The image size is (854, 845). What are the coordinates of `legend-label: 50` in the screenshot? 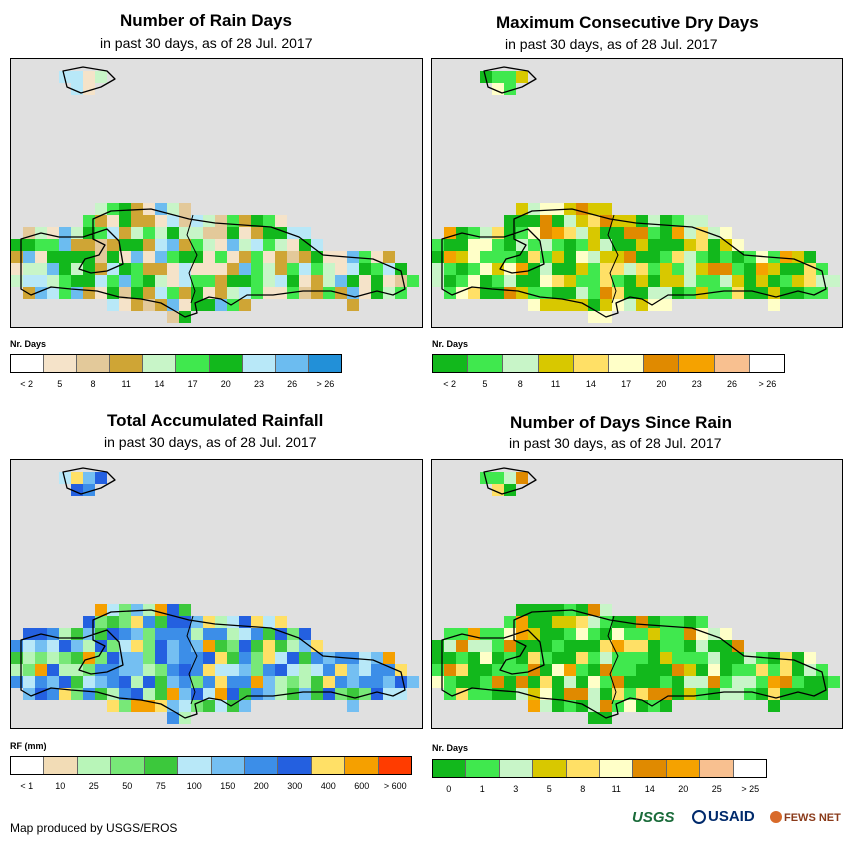 It's located at (127, 786).